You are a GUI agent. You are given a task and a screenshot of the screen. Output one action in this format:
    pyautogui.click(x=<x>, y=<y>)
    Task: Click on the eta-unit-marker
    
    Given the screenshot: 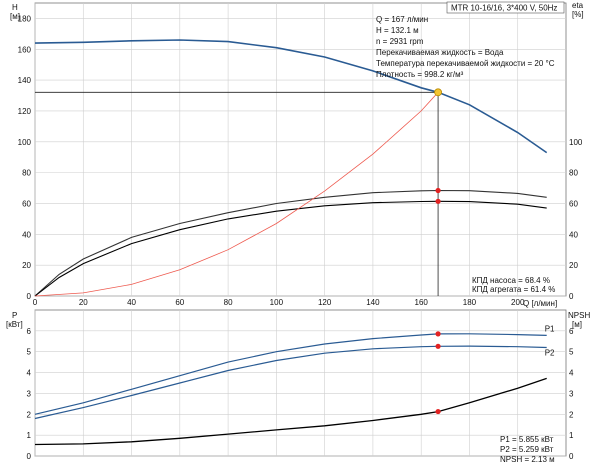 What is the action you would take?
    pyautogui.click(x=438, y=201)
    